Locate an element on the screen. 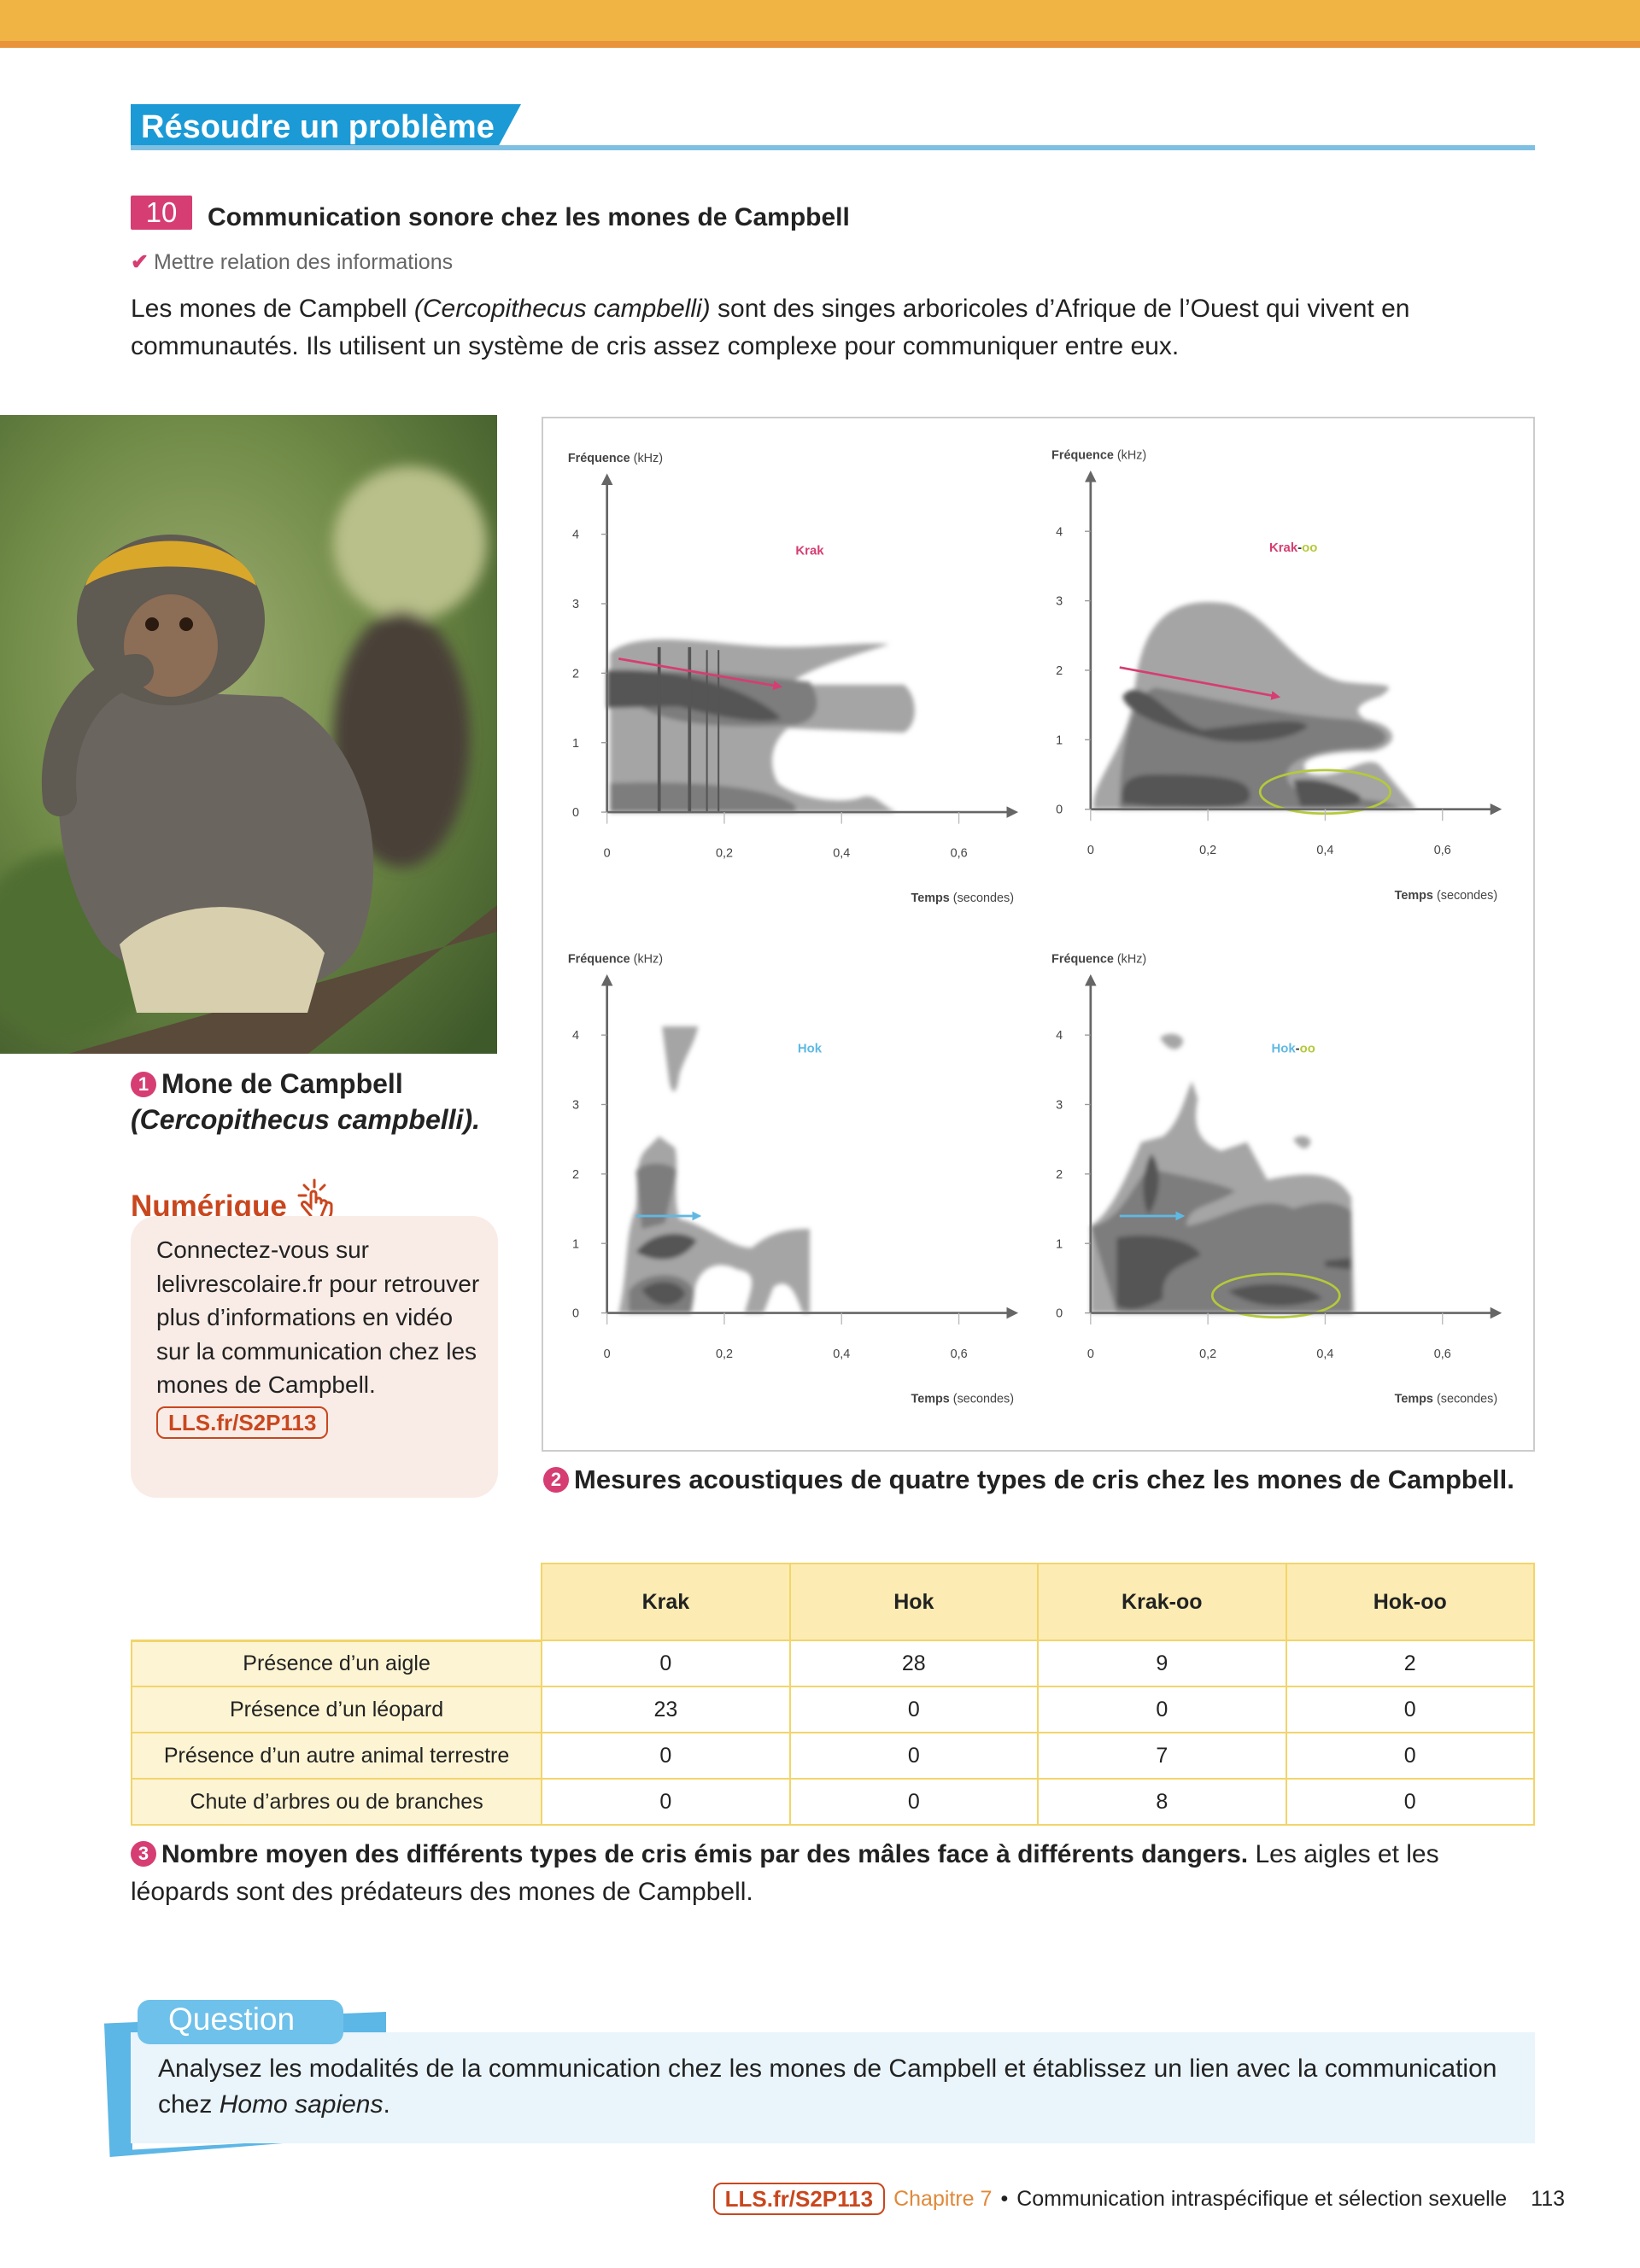  spectro-energy-mid is located at coordinates (661, 1238).